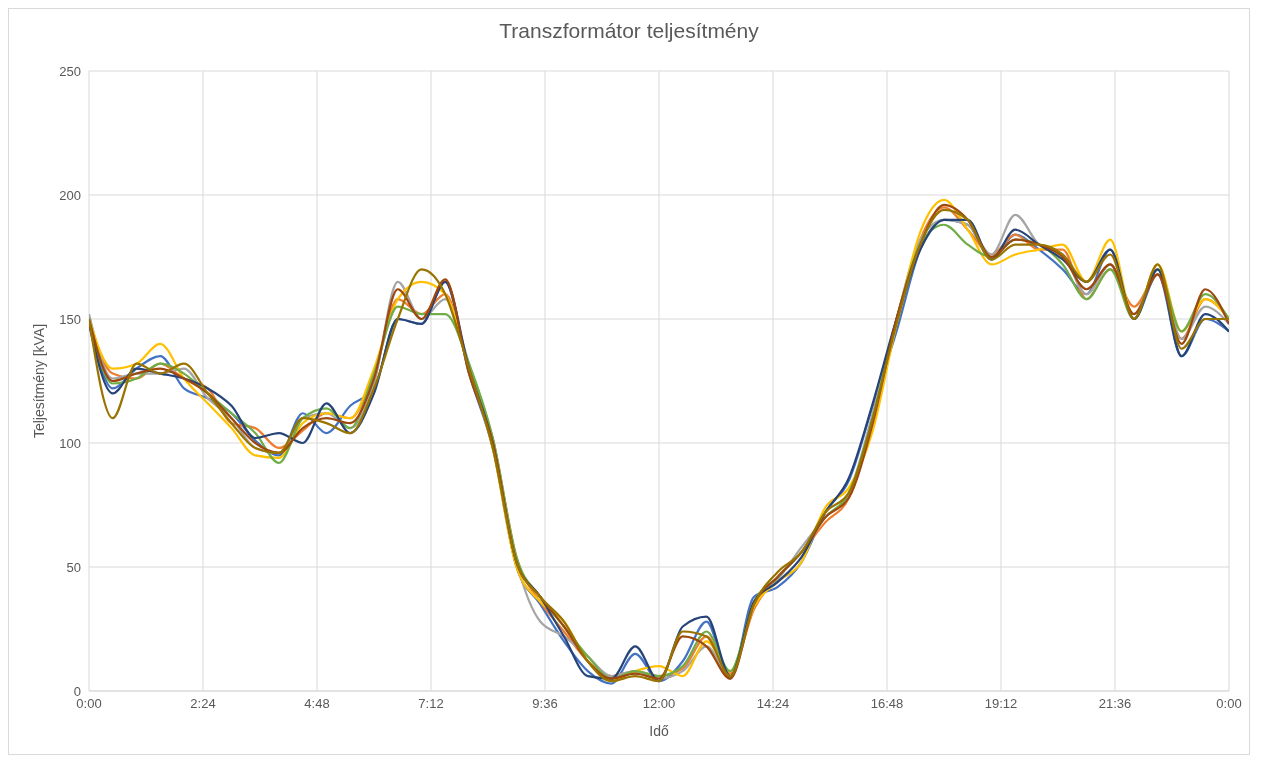  Describe the element at coordinates (1001, 704) in the screenshot. I see `x-tick-label: 19:12` at that location.